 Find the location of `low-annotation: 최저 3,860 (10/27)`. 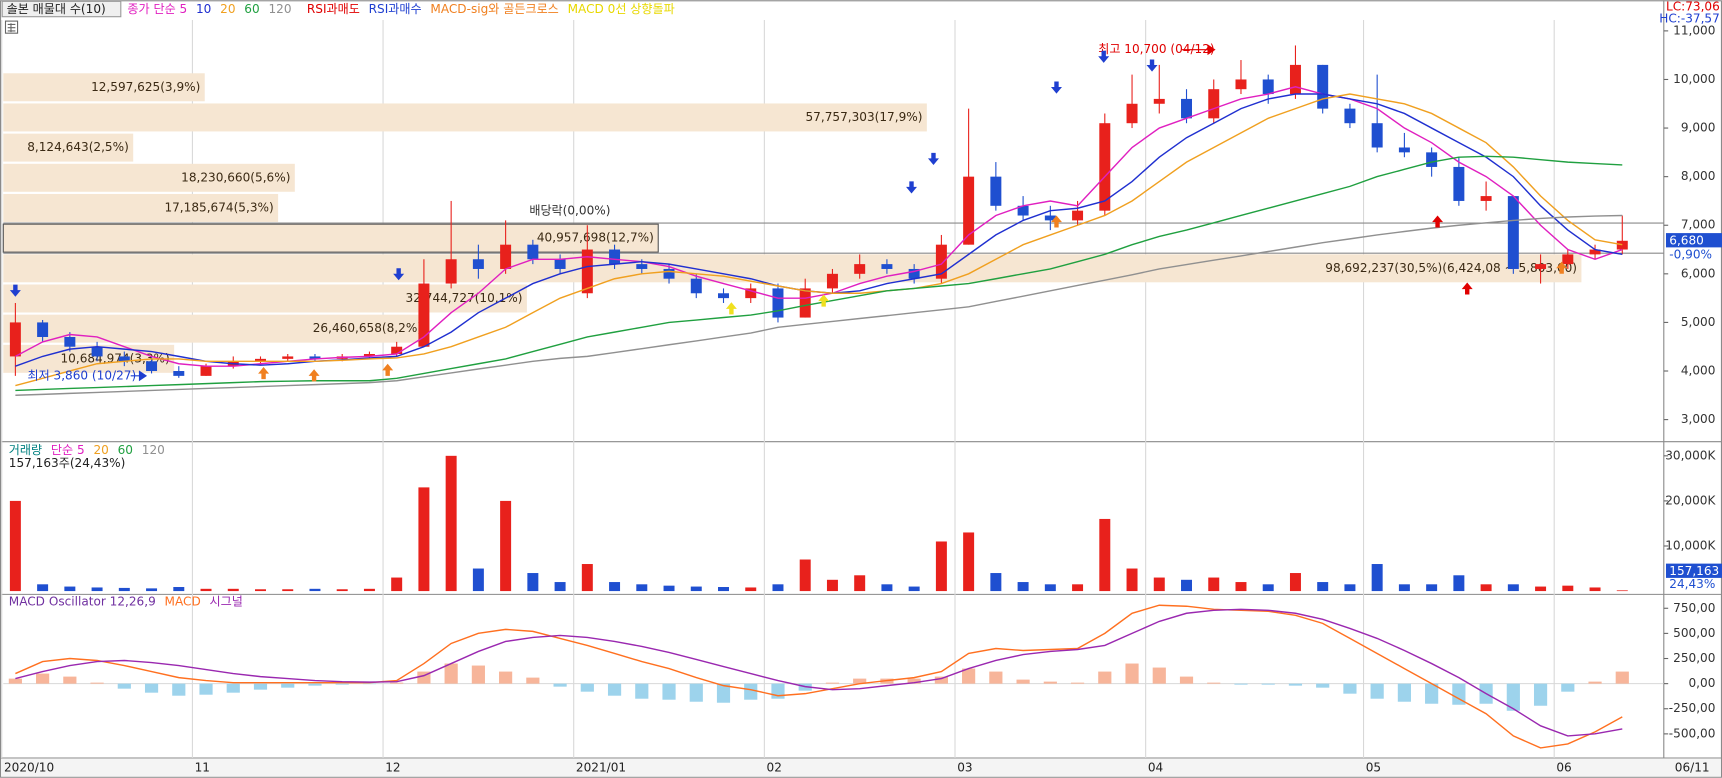

low-annotation: 최저 3,860 (10/27) is located at coordinates (81, 375).